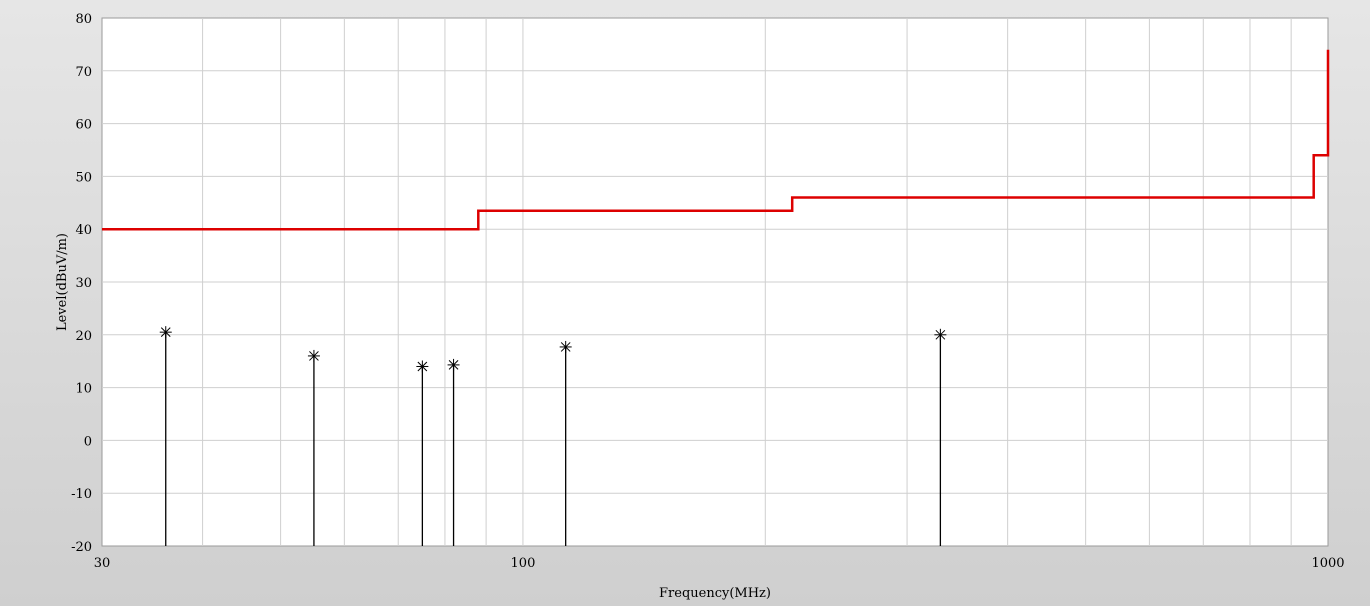 This screenshot has width=1370, height=606. Describe the element at coordinates (83, 19) in the screenshot. I see `y-tick-label: 80` at that location.